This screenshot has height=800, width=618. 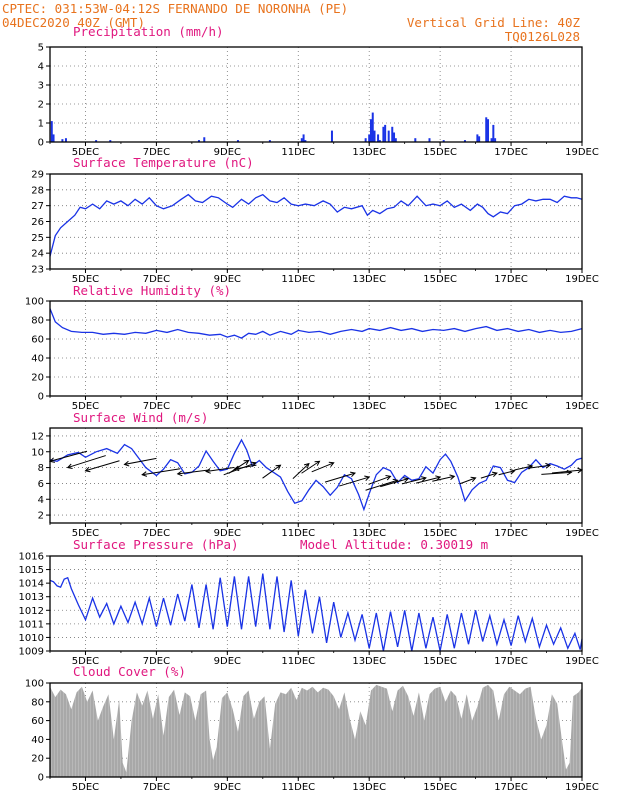 I want to click on y-tick-label: 1014, so click(x=31, y=584).